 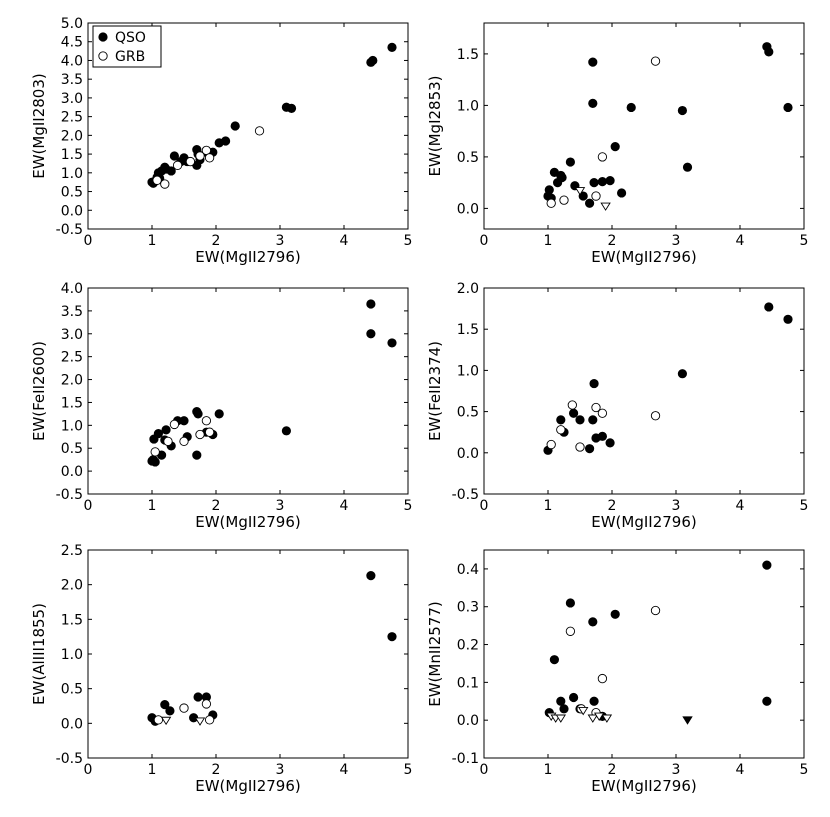 I want to click on y-tick-label: 3.5, so click(x=72, y=312).